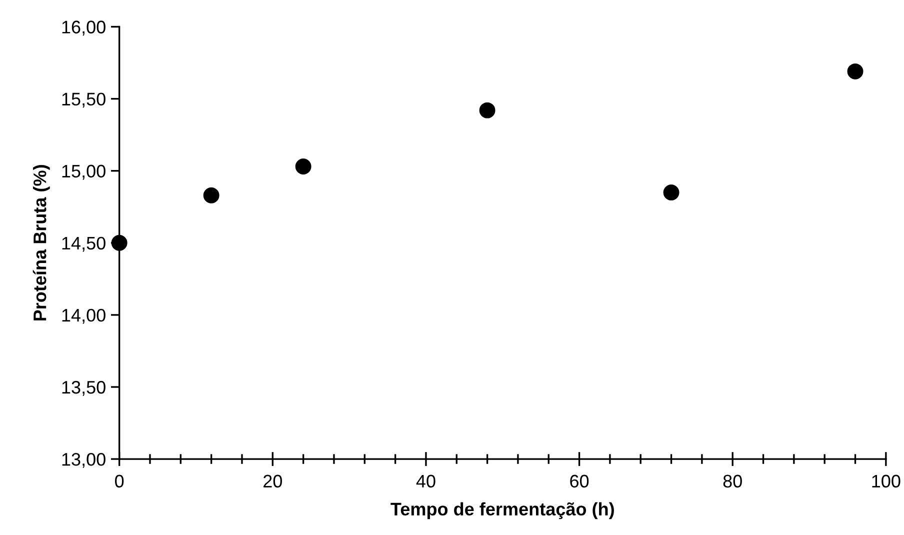 The height and width of the screenshot is (535, 904). What do you see at coordinates (84, 388) in the screenshot?
I see `y-tick-label: 13,50` at bounding box center [84, 388].